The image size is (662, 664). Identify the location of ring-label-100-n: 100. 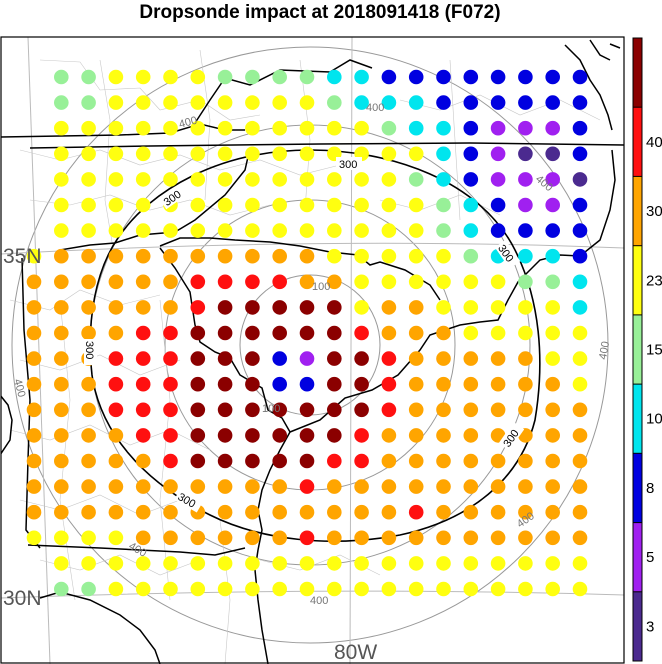
(321, 287).